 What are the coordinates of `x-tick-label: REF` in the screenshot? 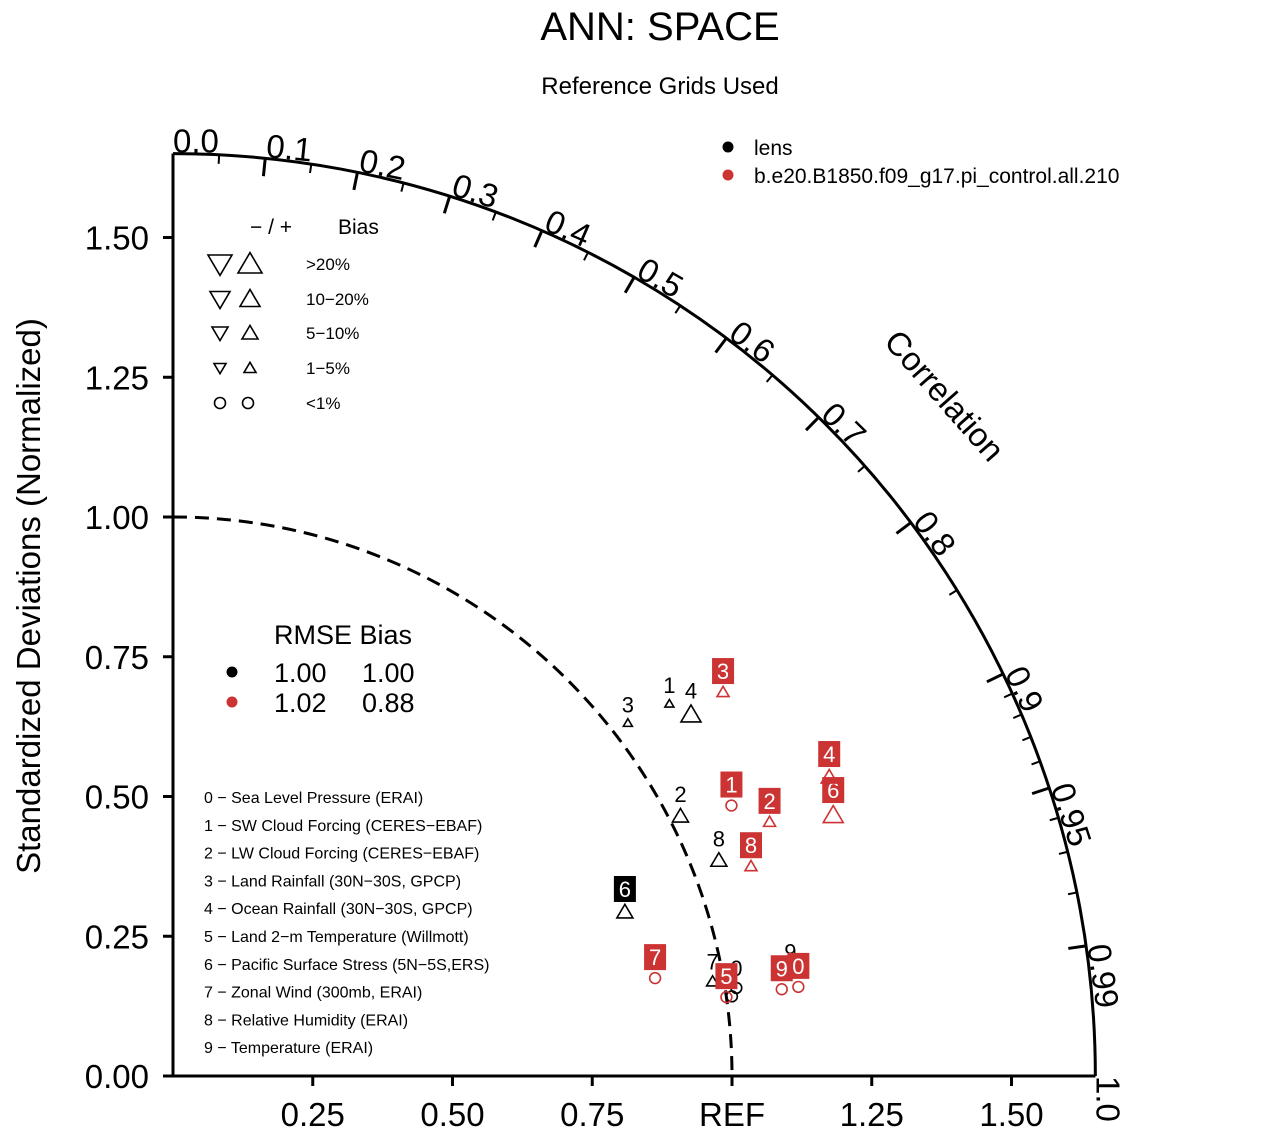 It's located at (732, 1114).